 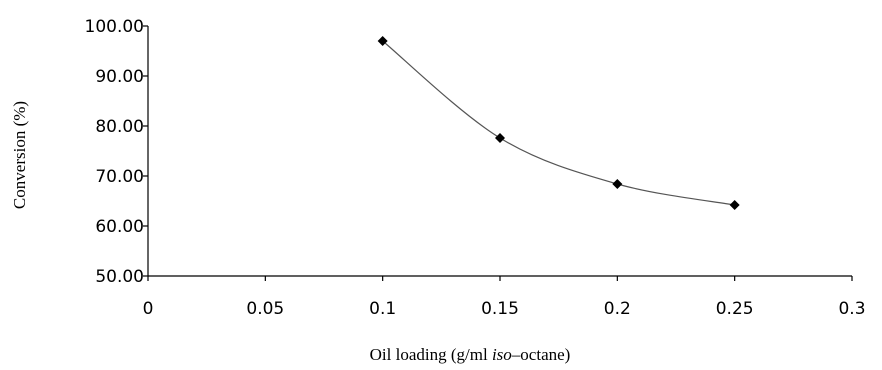 What do you see at coordinates (148, 309) in the screenshot?
I see `x-tick-label: 0` at bounding box center [148, 309].